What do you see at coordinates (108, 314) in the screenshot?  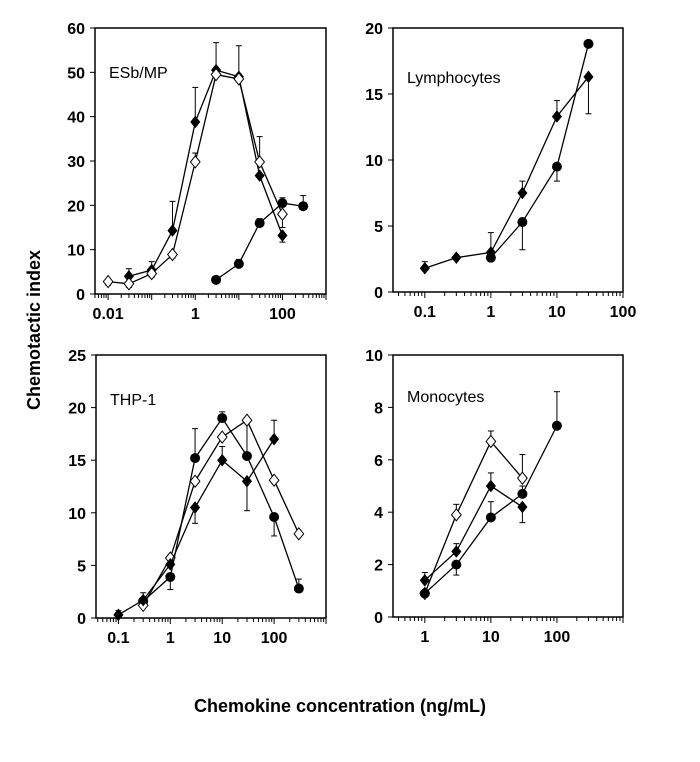 I see `x-tick-label: 0.01` at bounding box center [108, 314].